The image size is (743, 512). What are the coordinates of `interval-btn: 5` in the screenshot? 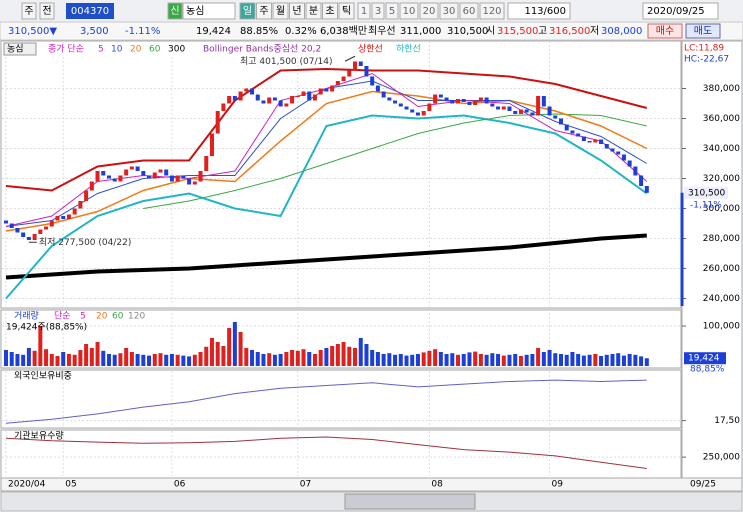 It's located at (392, 11).